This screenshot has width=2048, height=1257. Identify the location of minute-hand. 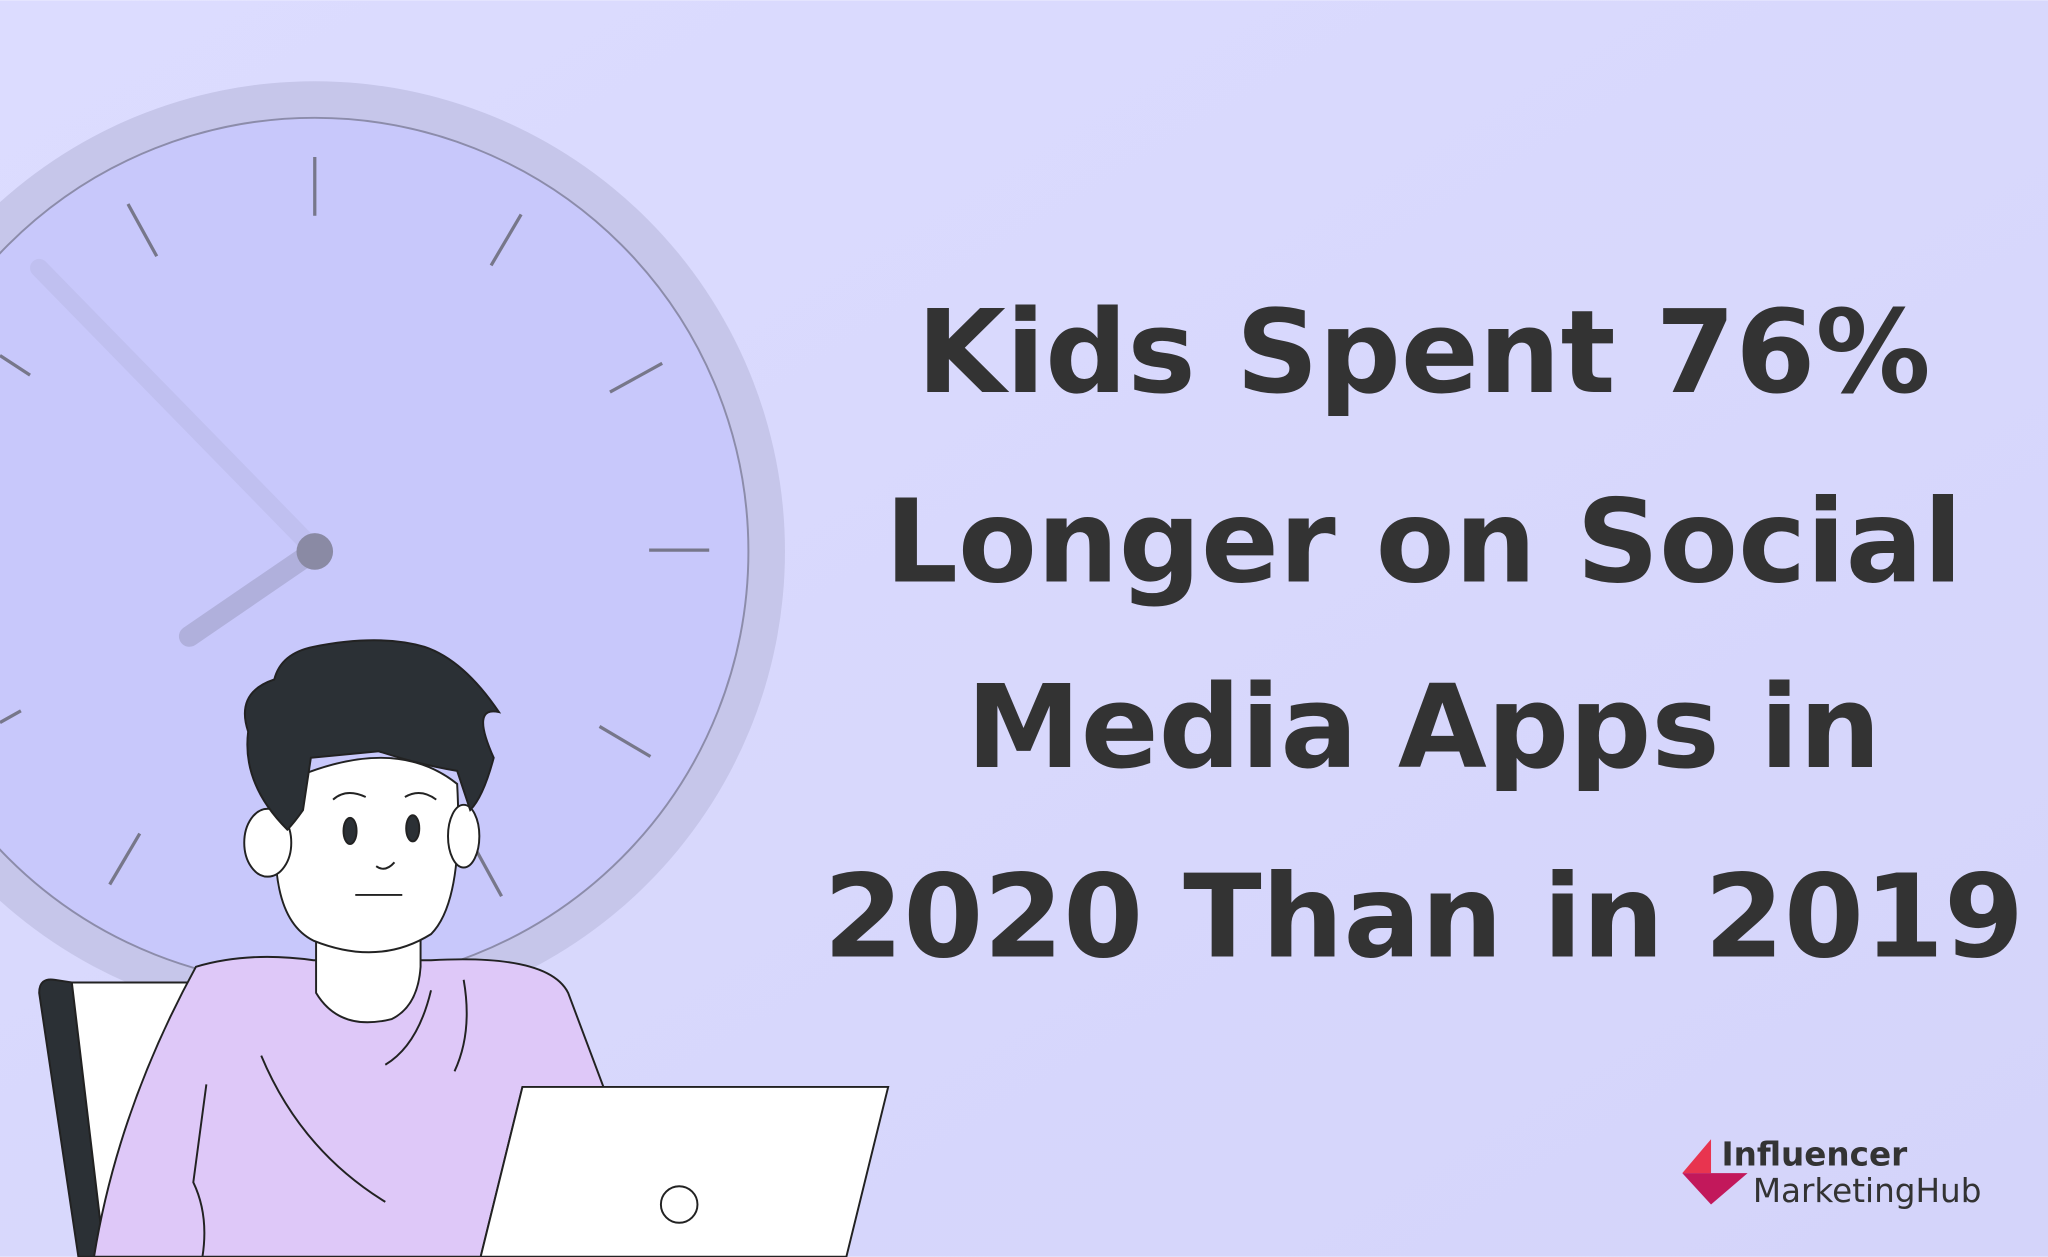
(176, 408).